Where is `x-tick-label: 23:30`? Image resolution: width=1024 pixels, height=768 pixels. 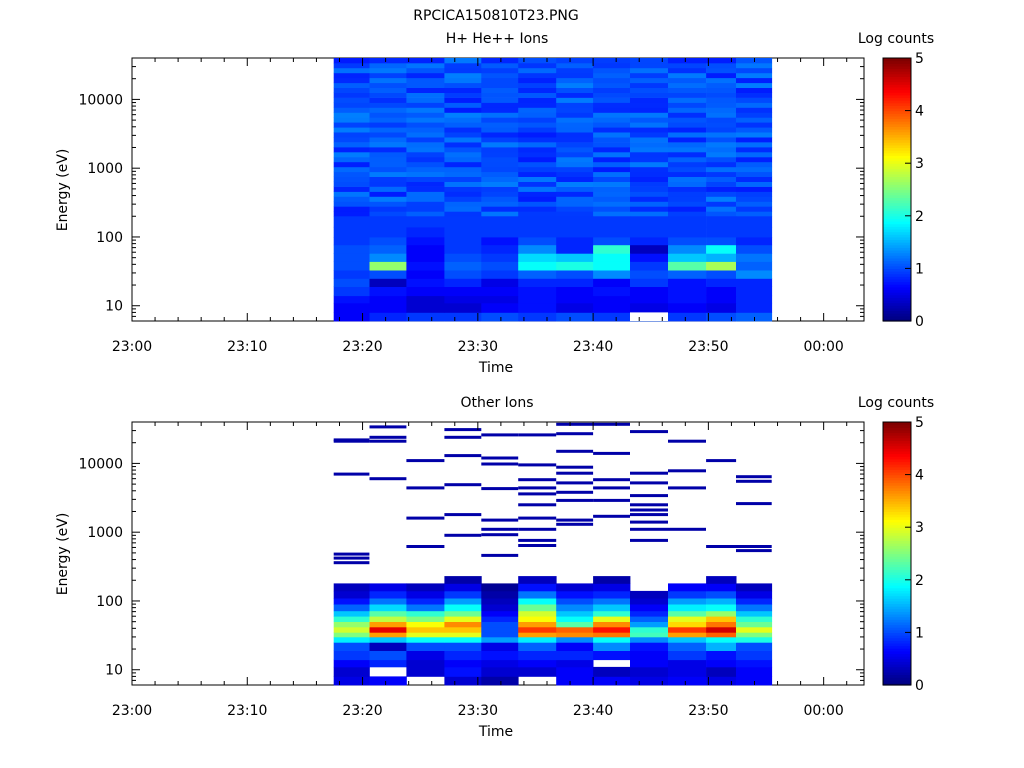 x-tick-label: 23:30 is located at coordinates (478, 711).